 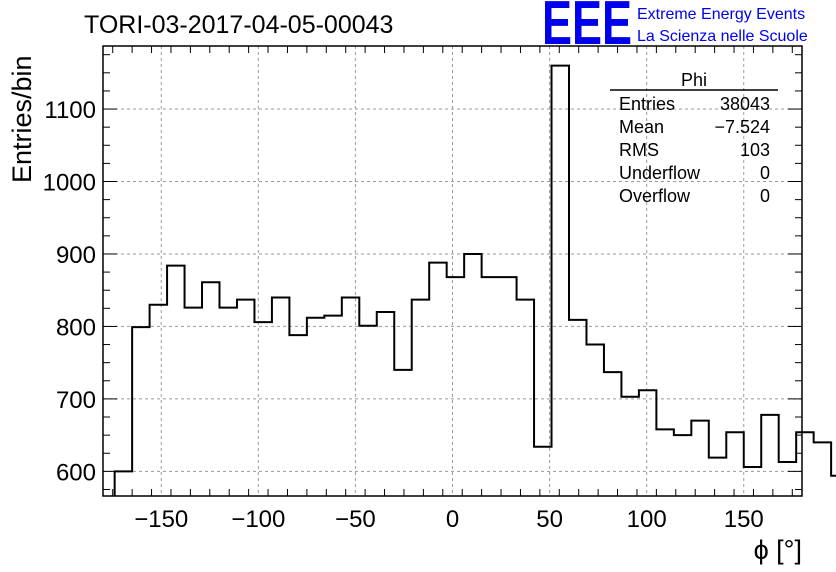 What do you see at coordinates (22, 119) in the screenshot?
I see `y-axis-label: Entries/bin` at bounding box center [22, 119].